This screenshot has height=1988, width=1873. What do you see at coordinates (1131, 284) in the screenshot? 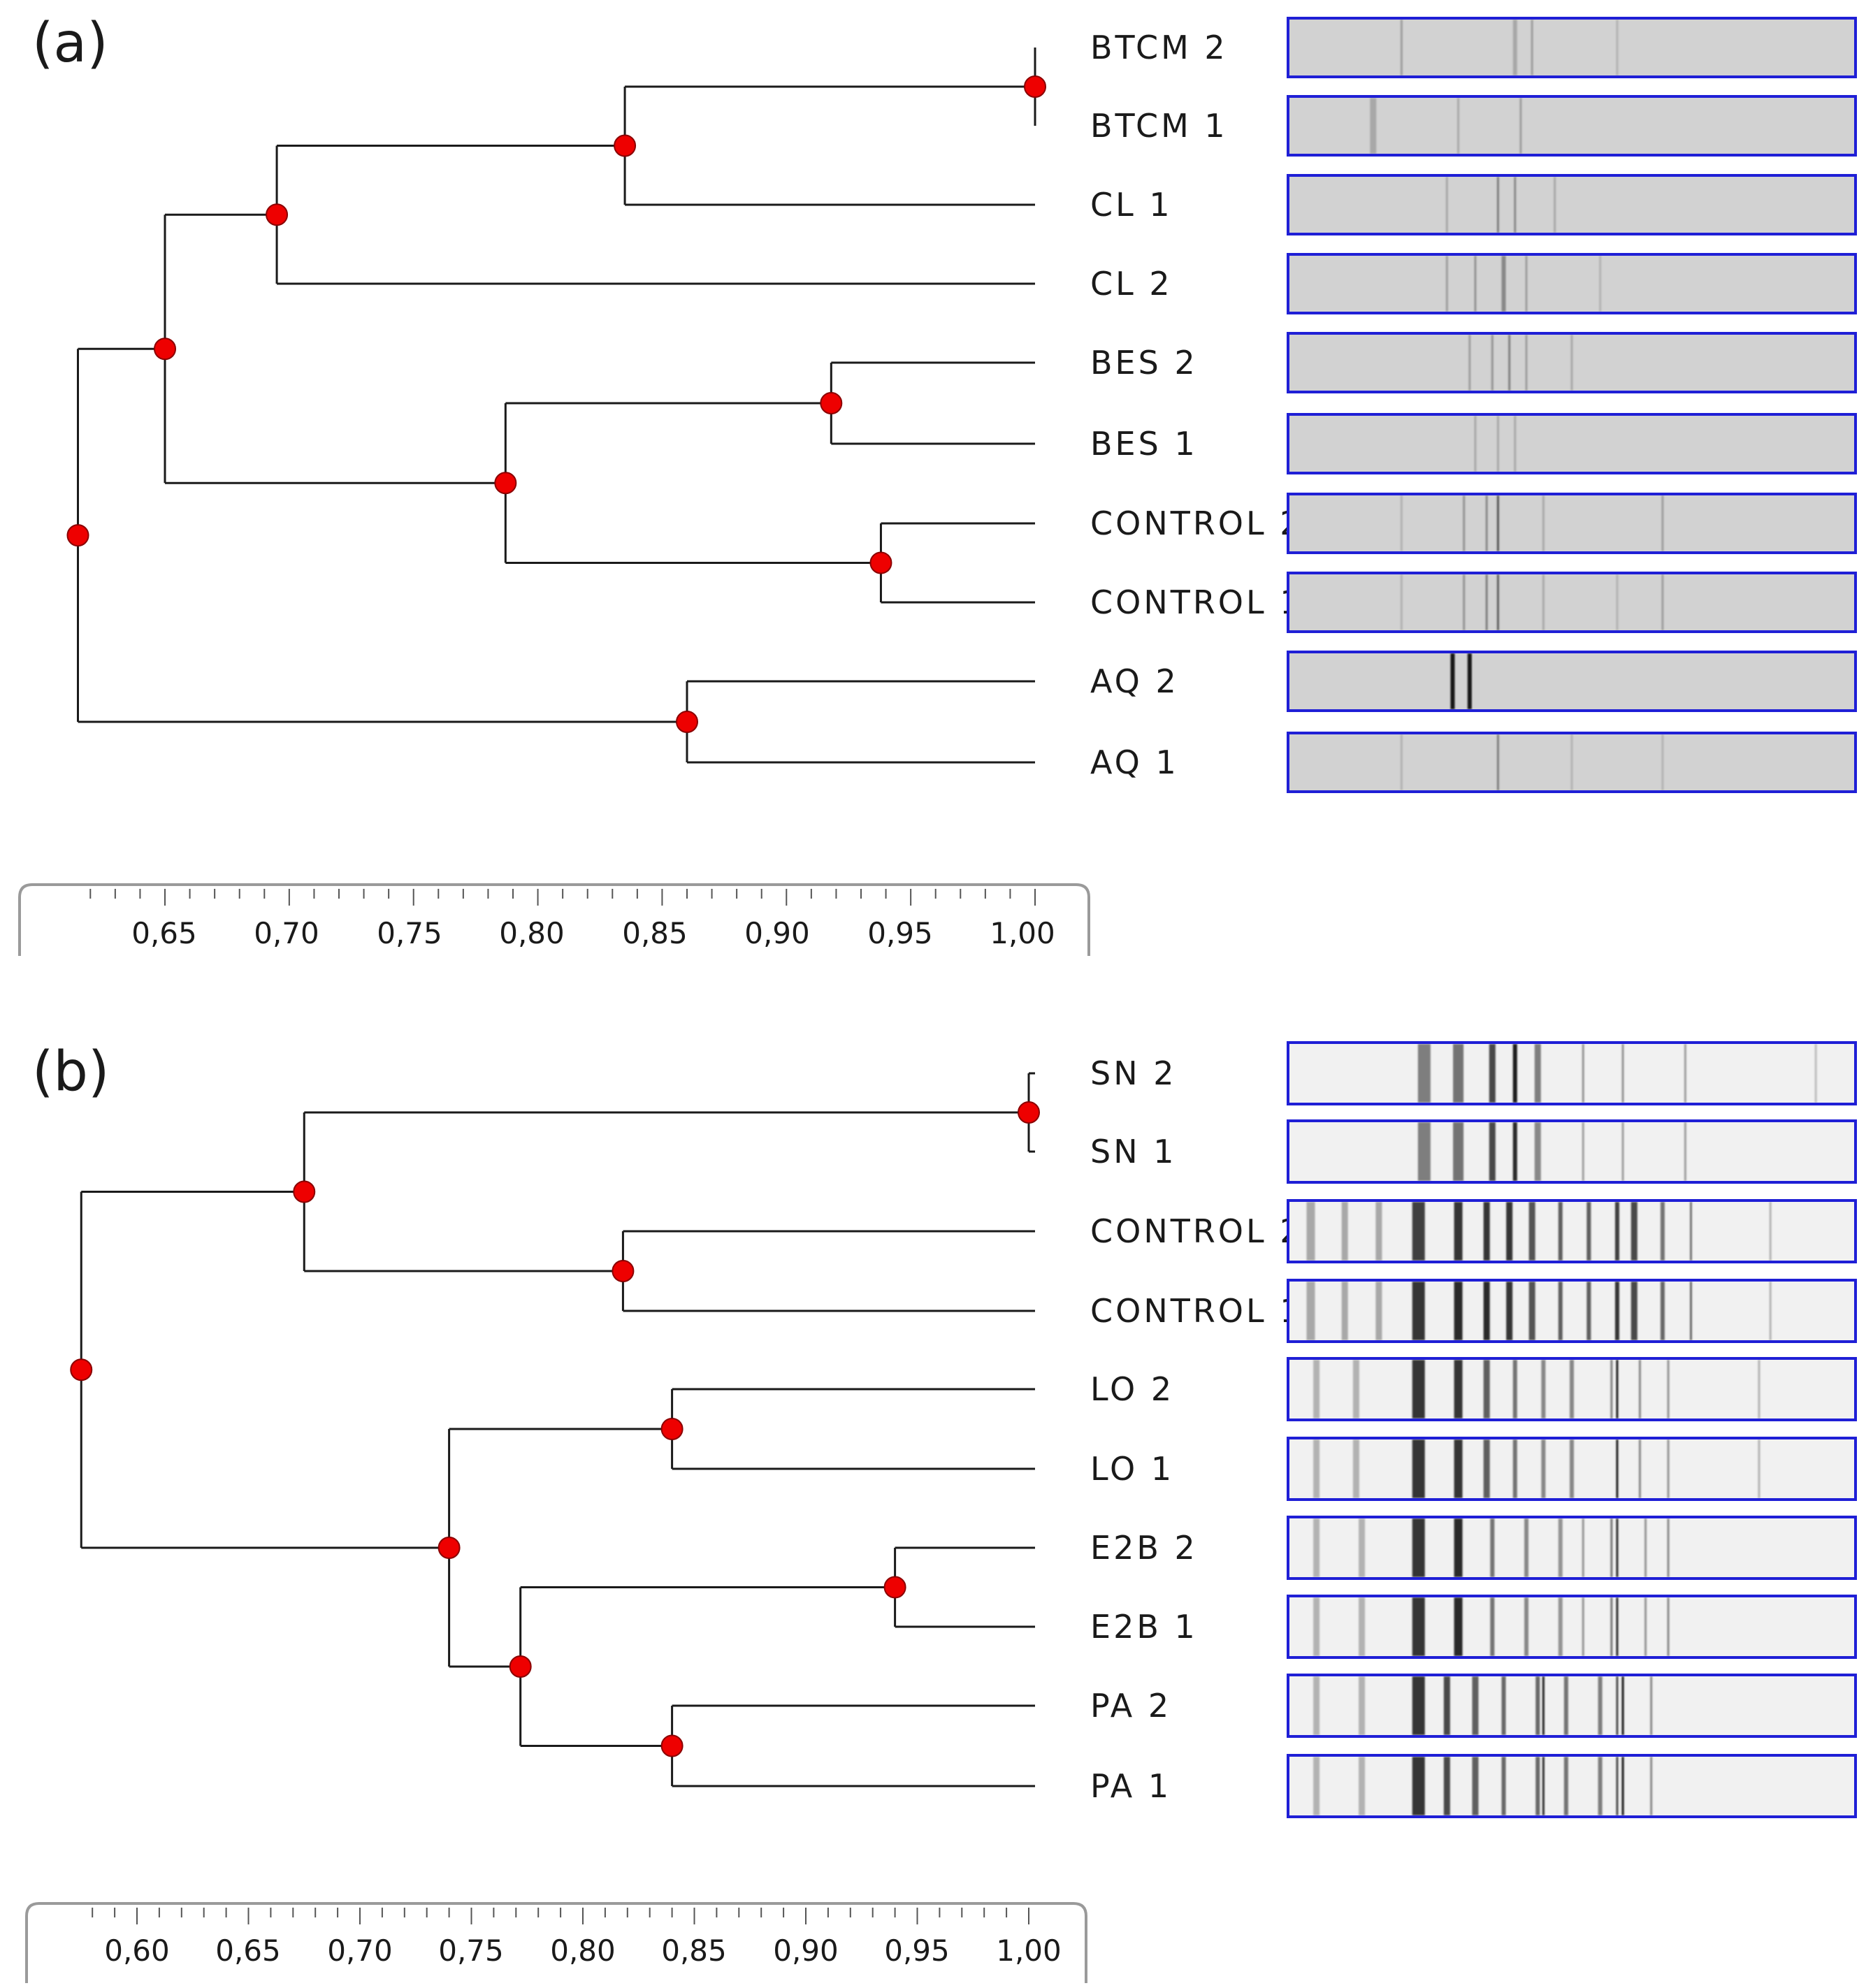
I see `leaf-label: CL 2` at bounding box center [1131, 284].